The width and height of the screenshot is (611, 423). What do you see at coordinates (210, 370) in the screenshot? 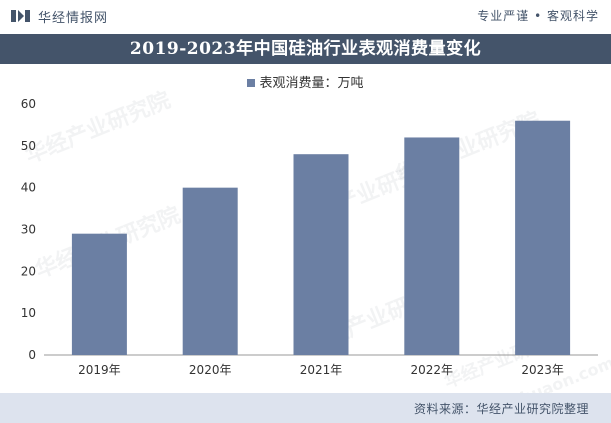
I see `x-tick-label: 2020年` at bounding box center [210, 370].